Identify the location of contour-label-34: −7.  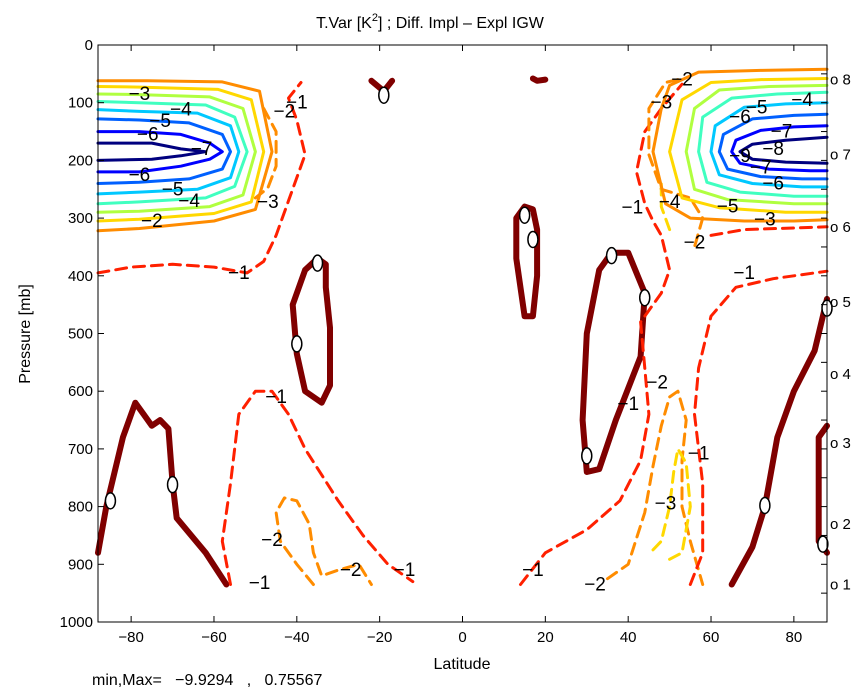
(782, 132).